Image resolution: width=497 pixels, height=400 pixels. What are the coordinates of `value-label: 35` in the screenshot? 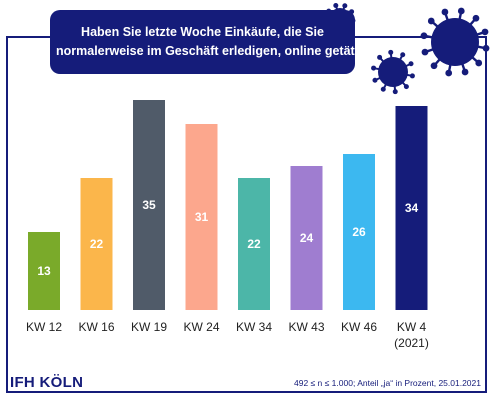 It's located at (149, 205).